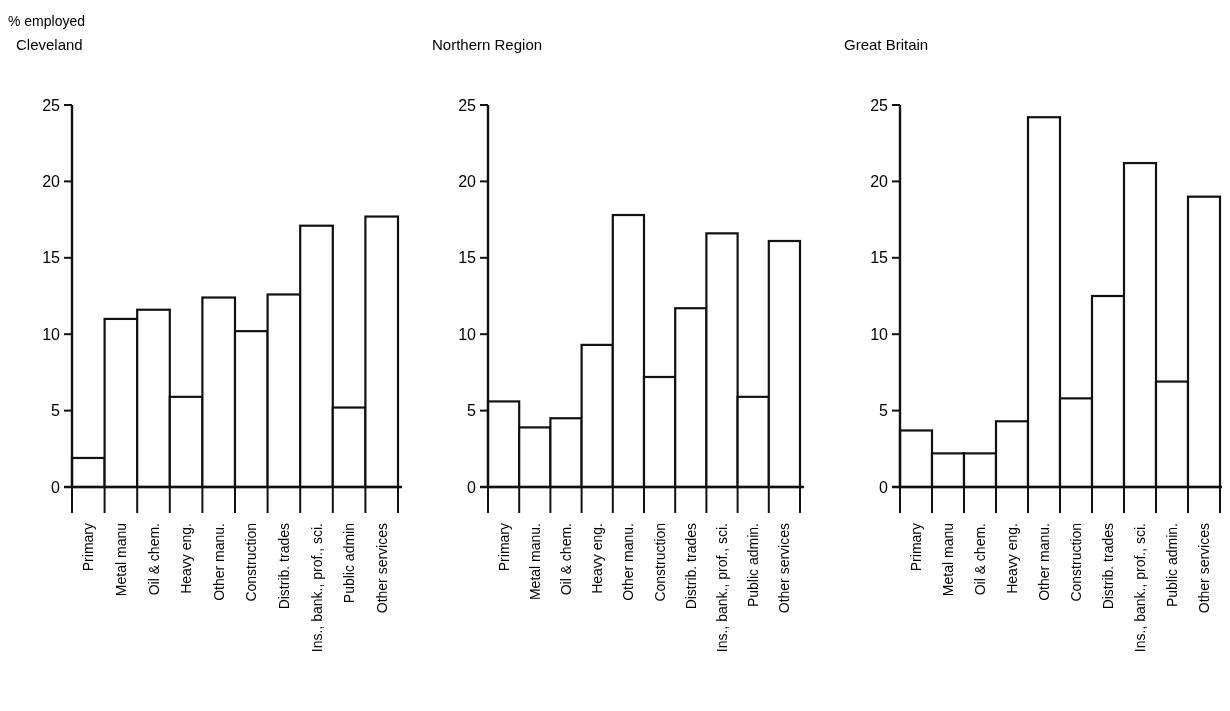 This screenshot has height=711, width=1230. I want to click on chart-title: Great Britain, so click(886, 44).